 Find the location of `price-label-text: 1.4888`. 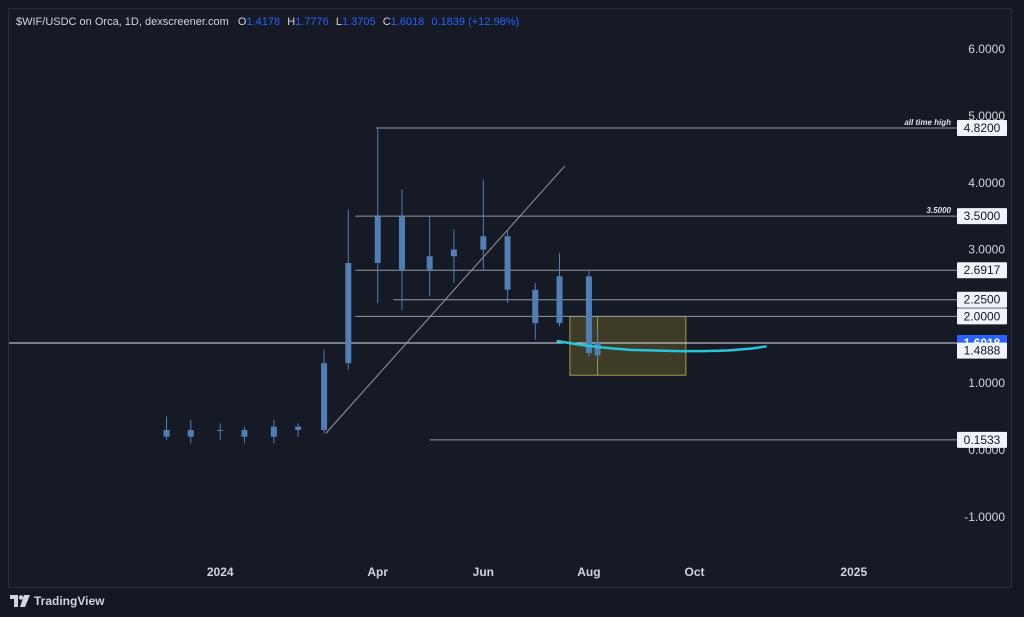

price-label-text: 1.4888 is located at coordinates (982, 351).